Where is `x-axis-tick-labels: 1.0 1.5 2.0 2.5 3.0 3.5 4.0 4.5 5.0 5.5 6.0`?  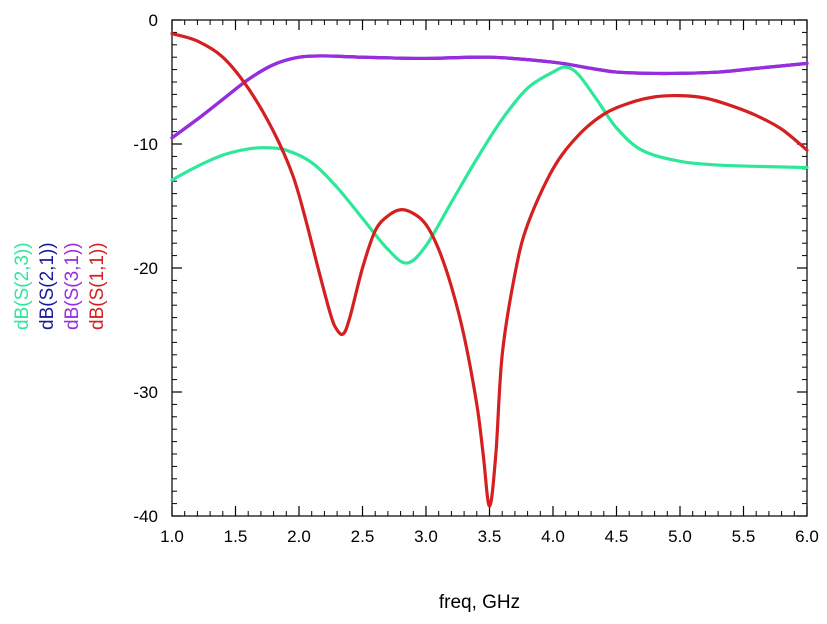
x-axis-tick-labels: 1.0 1.5 2.0 2.5 3.0 3.5 4.0 4.5 5.0 5.5 6.0 is located at coordinates (489, 536).